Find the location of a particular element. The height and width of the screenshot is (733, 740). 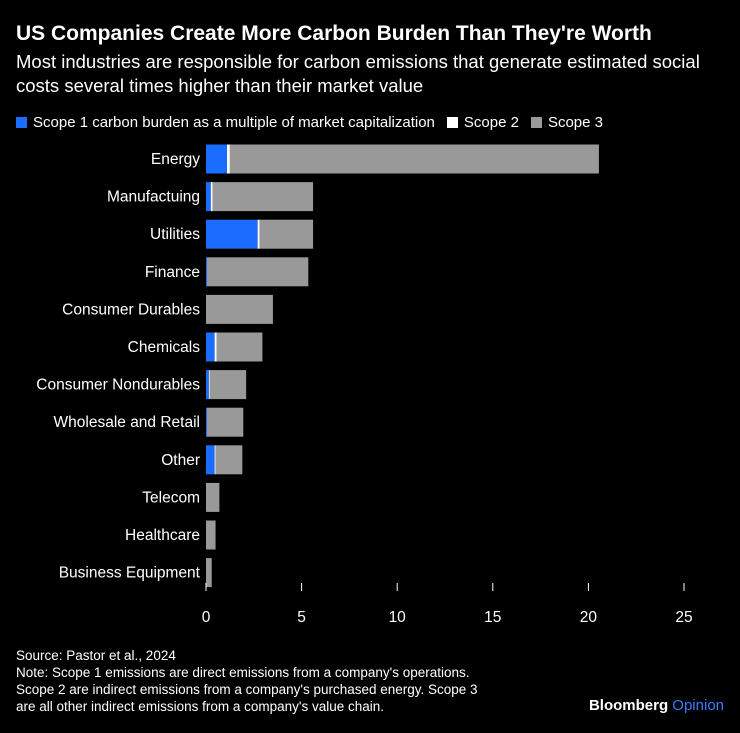

source-note: Source: Pastor et al., 2024 is located at coordinates (96, 655).